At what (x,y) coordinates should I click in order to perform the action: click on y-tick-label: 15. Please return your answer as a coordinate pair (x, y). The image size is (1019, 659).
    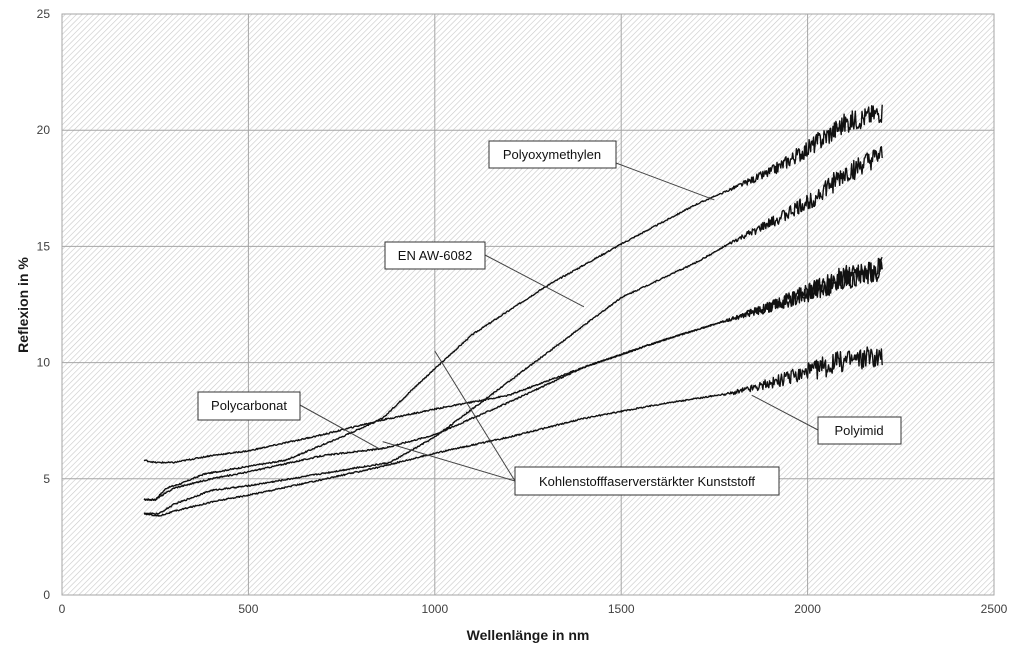
    Looking at the image, I should click on (44, 246).